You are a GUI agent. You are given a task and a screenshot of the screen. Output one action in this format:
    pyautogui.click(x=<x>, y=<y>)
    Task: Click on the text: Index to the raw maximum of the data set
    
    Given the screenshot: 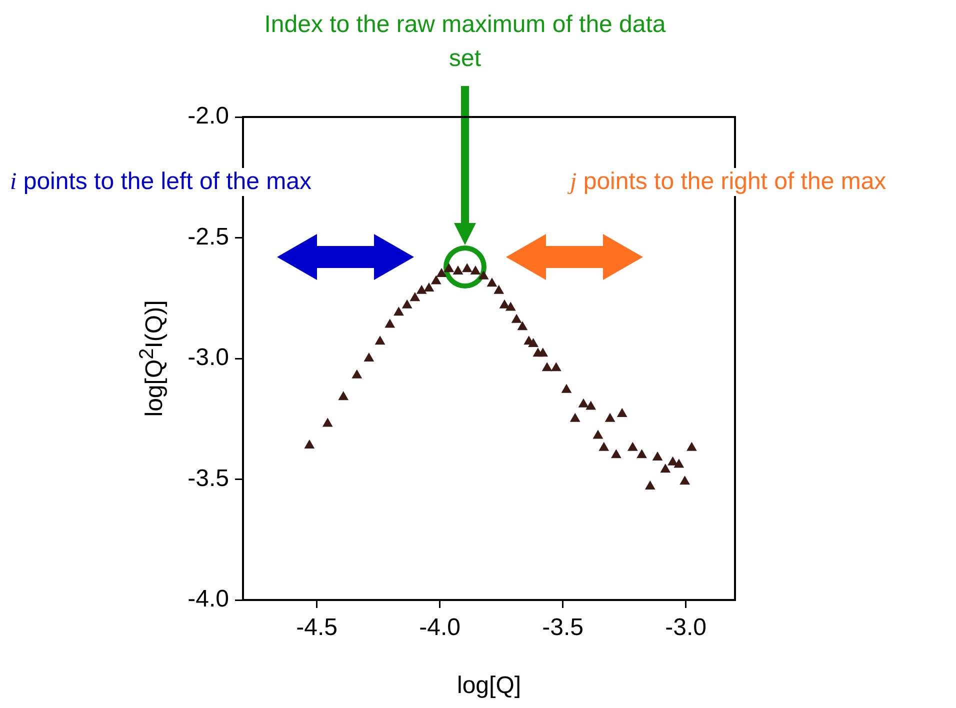 What is the action you would take?
    pyautogui.click(x=465, y=42)
    